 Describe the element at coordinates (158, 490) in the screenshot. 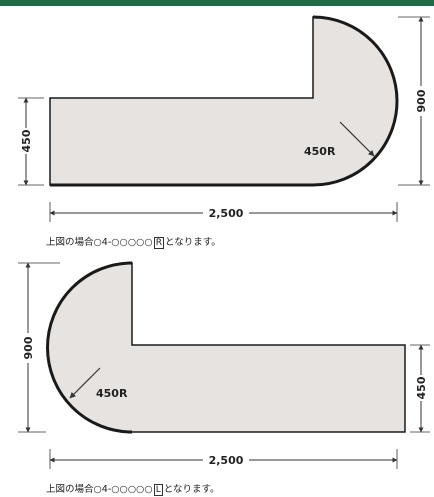

I see `caption-code-box: L` at that location.